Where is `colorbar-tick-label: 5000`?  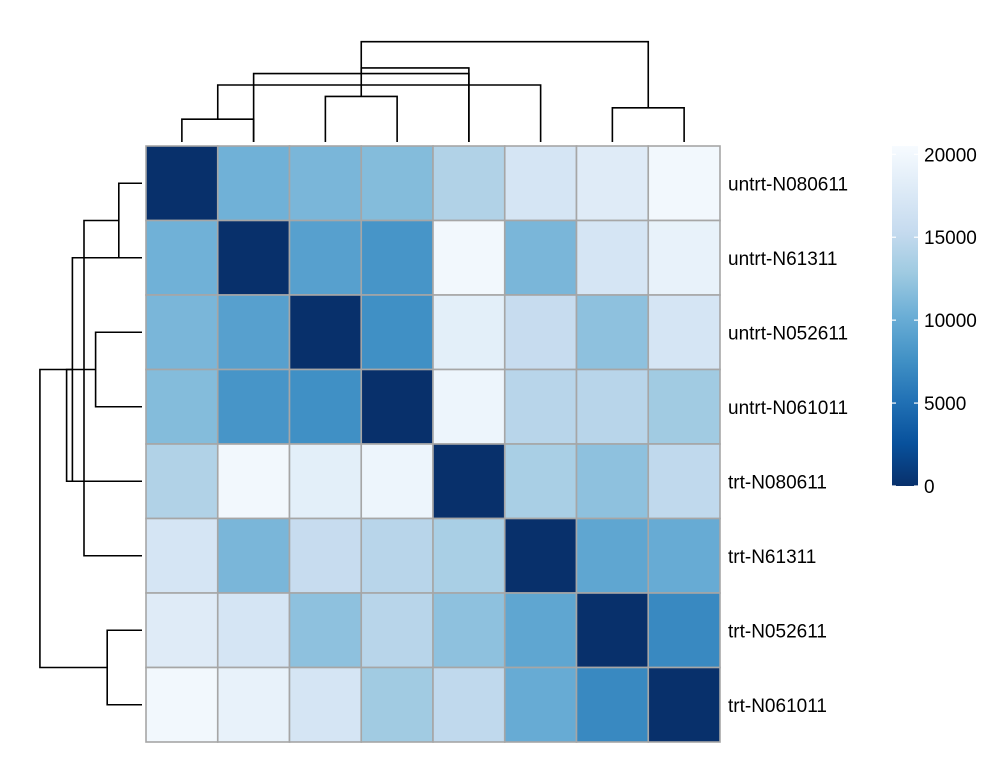 colorbar-tick-label: 5000 is located at coordinates (945, 404).